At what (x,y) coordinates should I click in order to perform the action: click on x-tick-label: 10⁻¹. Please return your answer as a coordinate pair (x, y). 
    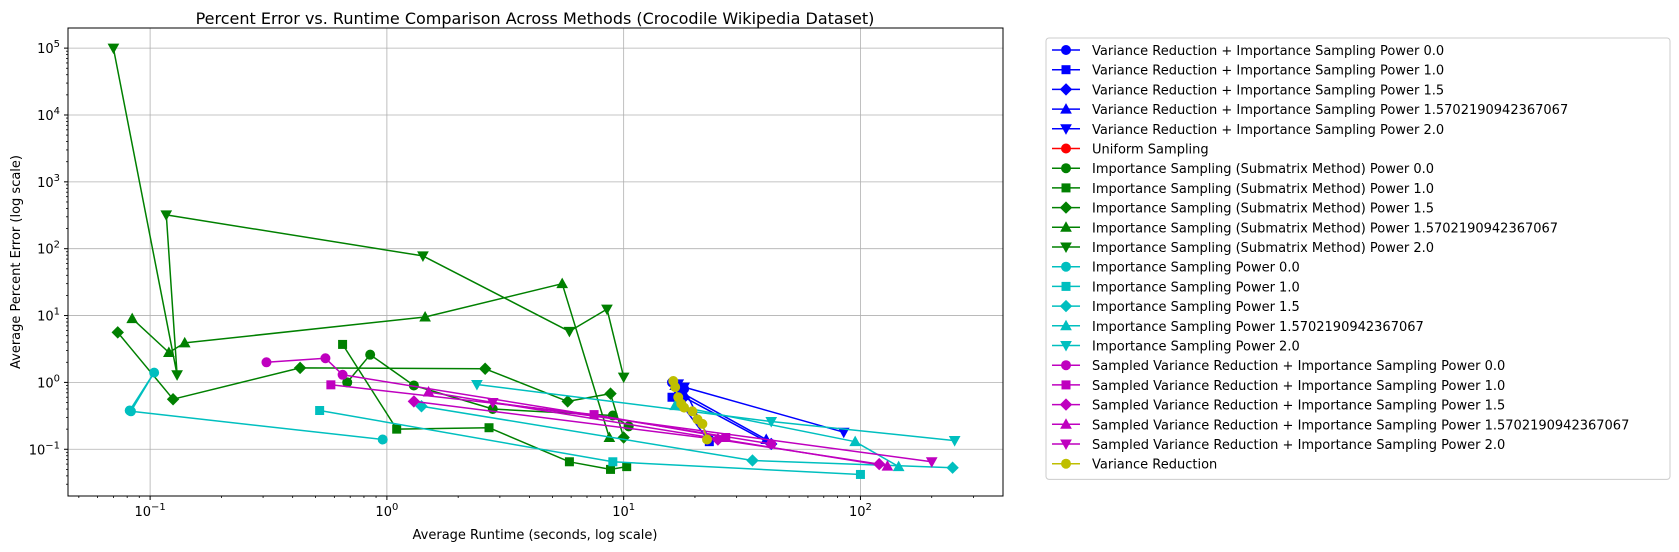
    Looking at the image, I should click on (149, 511).